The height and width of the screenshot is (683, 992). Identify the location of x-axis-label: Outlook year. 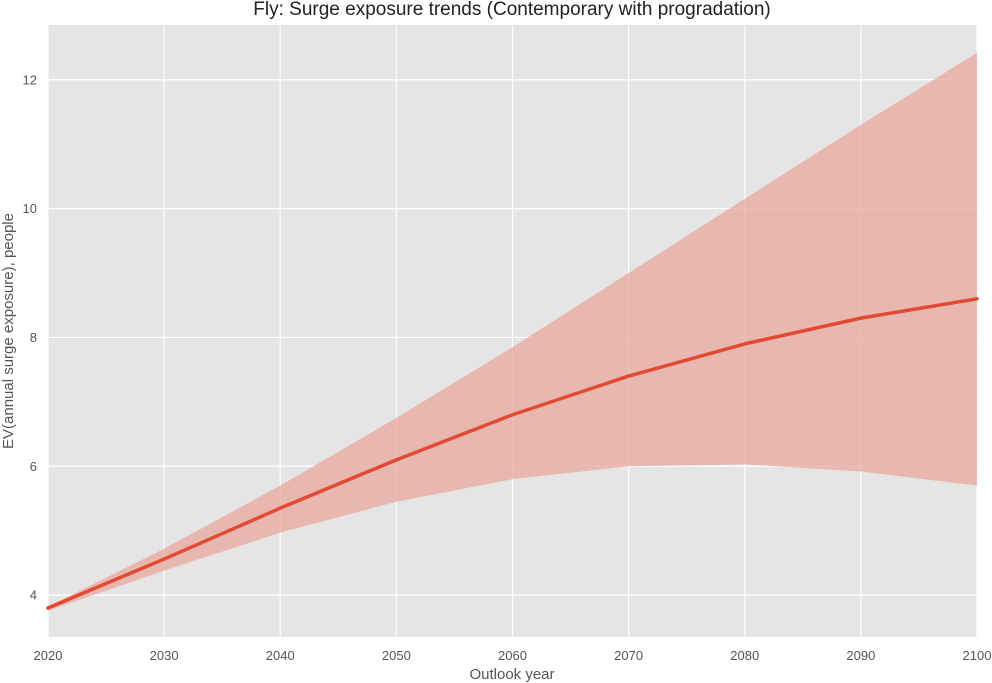
(511, 674).